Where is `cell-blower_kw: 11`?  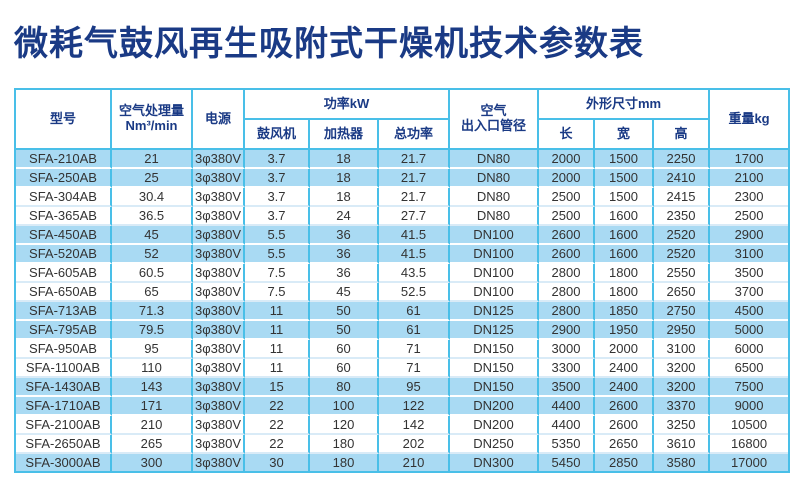 cell-blower_kw: 11 is located at coordinates (277, 368).